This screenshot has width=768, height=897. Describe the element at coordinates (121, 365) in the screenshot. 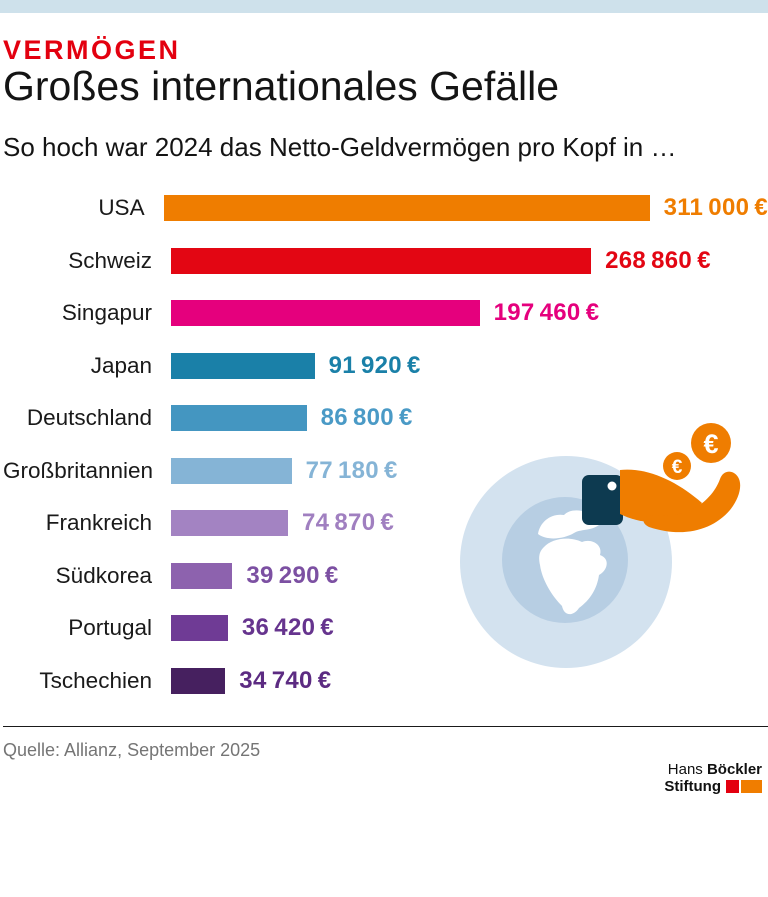

I see `bar-label: Japan` at that location.